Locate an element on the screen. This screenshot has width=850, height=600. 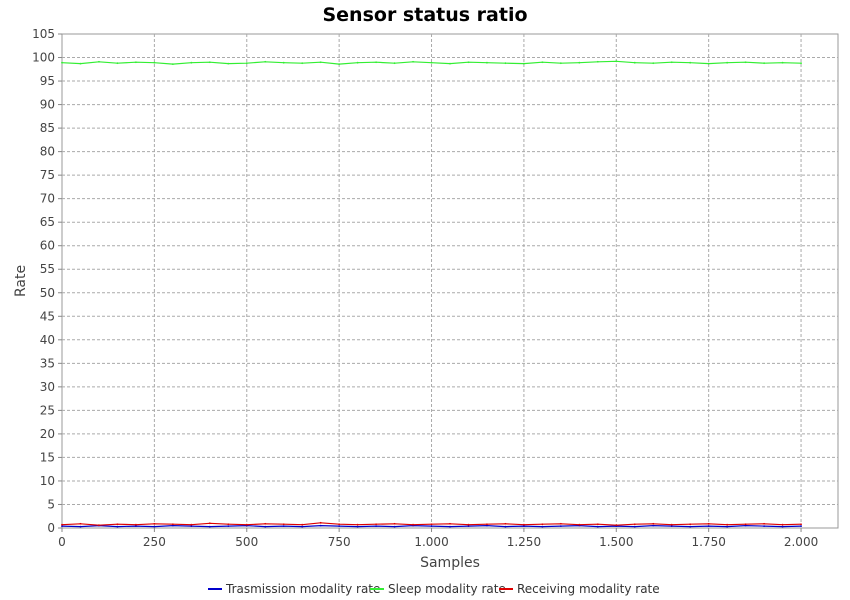
y-axis-label: Rate is located at coordinates (21, 281).